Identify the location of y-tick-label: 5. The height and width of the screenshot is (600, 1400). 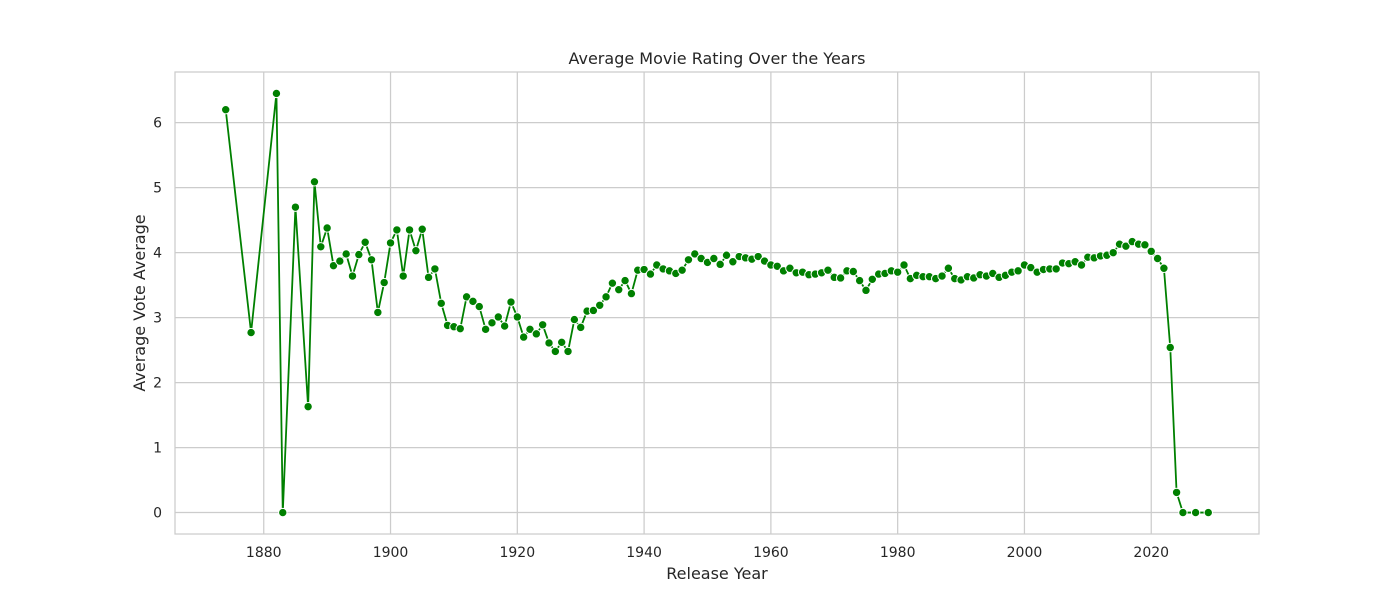
(157, 189).